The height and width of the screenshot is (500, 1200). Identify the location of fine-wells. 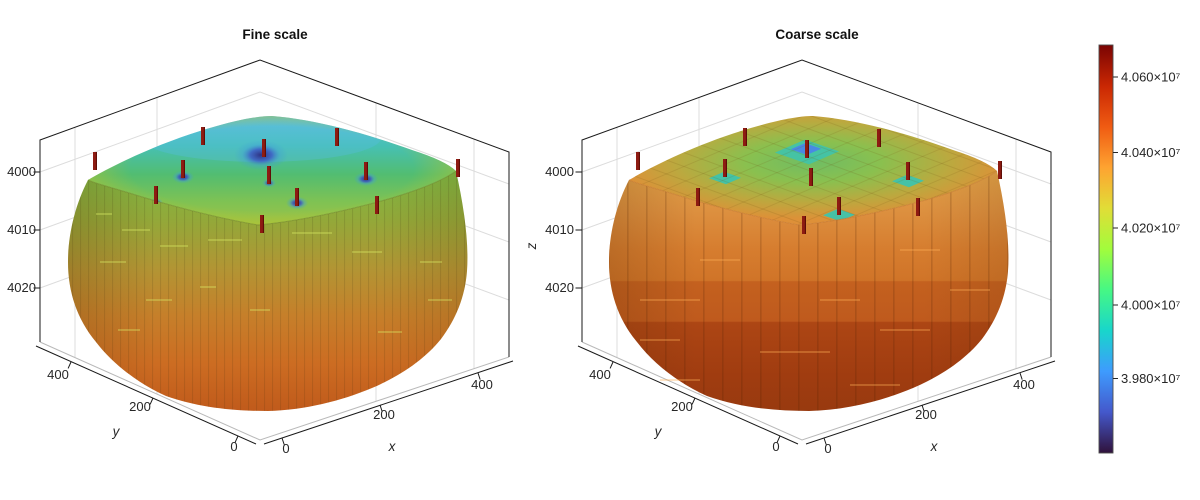
(276, 180).